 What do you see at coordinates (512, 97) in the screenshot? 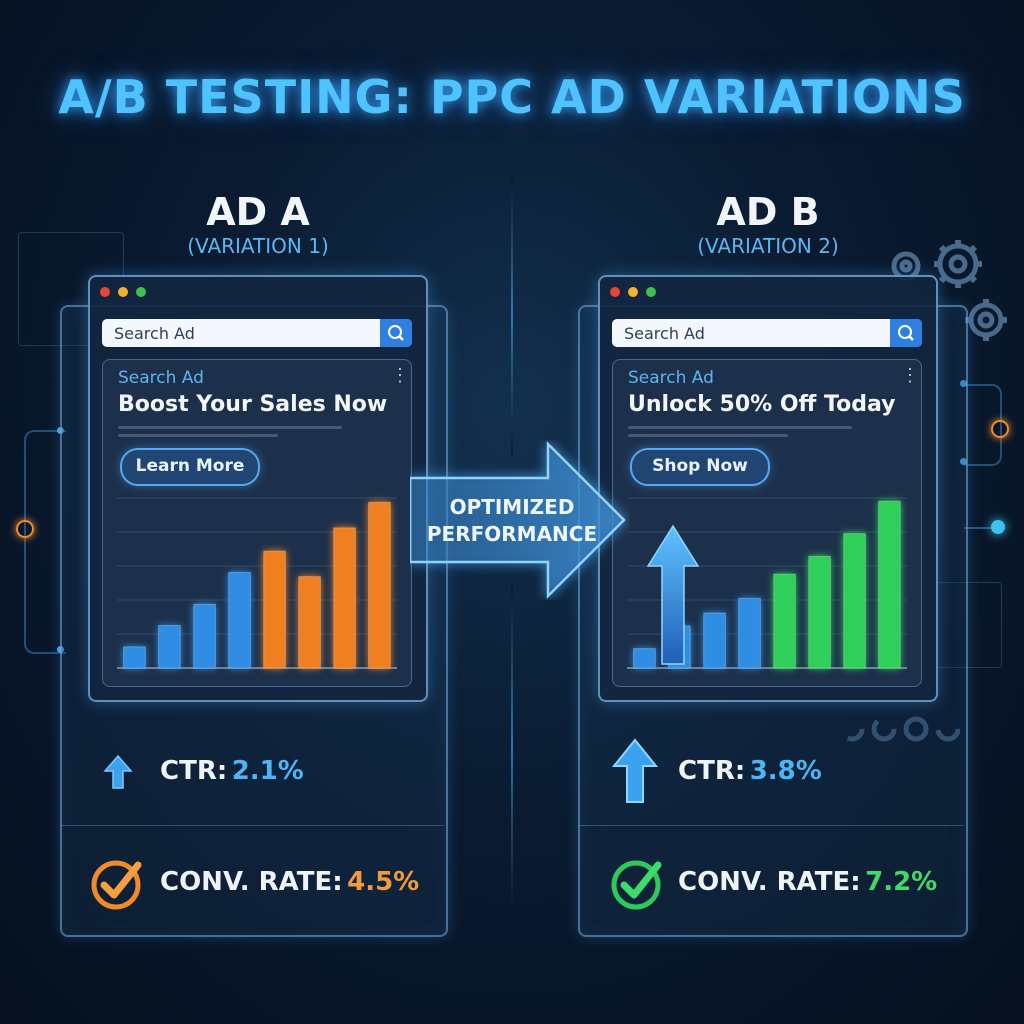
I see `page-title: A/B TESTING: PPC AD VARIATIONS` at bounding box center [512, 97].